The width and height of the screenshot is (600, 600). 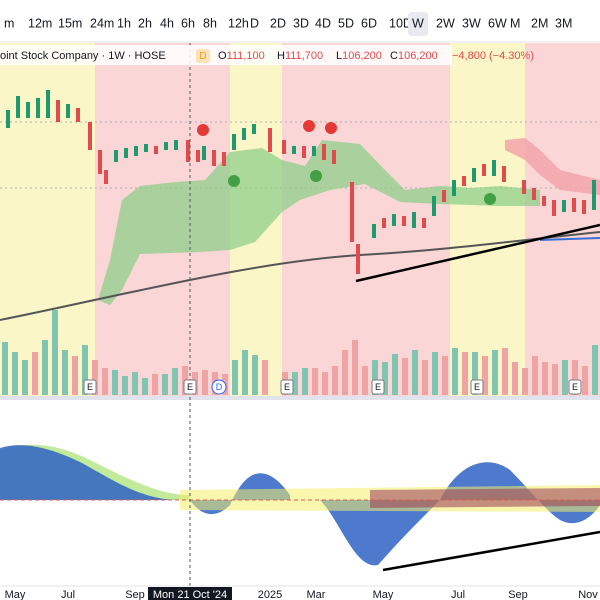 What do you see at coordinates (588, 594) in the screenshot?
I see `time-axis-label: Nov` at bounding box center [588, 594].